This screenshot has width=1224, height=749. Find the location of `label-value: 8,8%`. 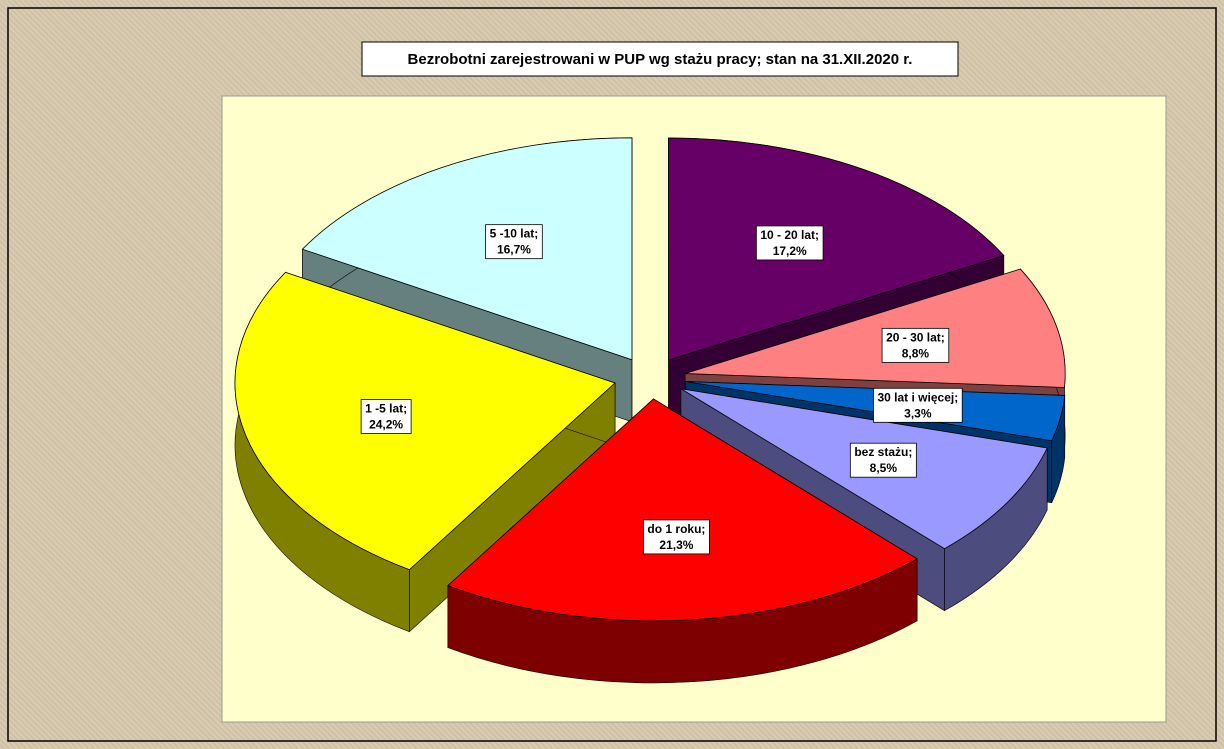

label-value: 8,8% is located at coordinates (916, 353).